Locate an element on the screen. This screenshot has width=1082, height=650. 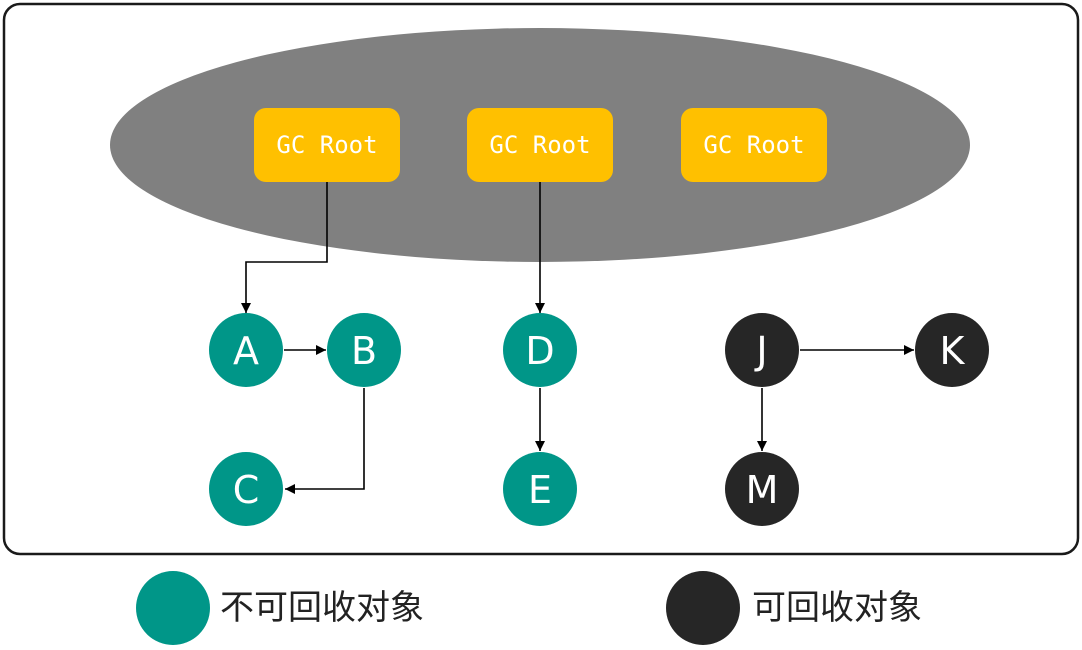
node-e: E is located at coordinates (540, 489).